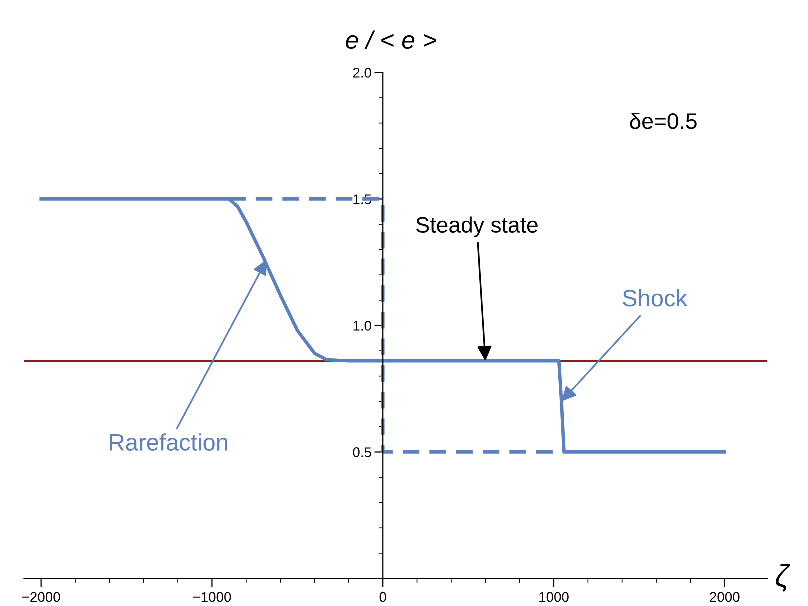  Describe the element at coordinates (554, 597) in the screenshot. I see `x-tick-label: 1000` at that location.